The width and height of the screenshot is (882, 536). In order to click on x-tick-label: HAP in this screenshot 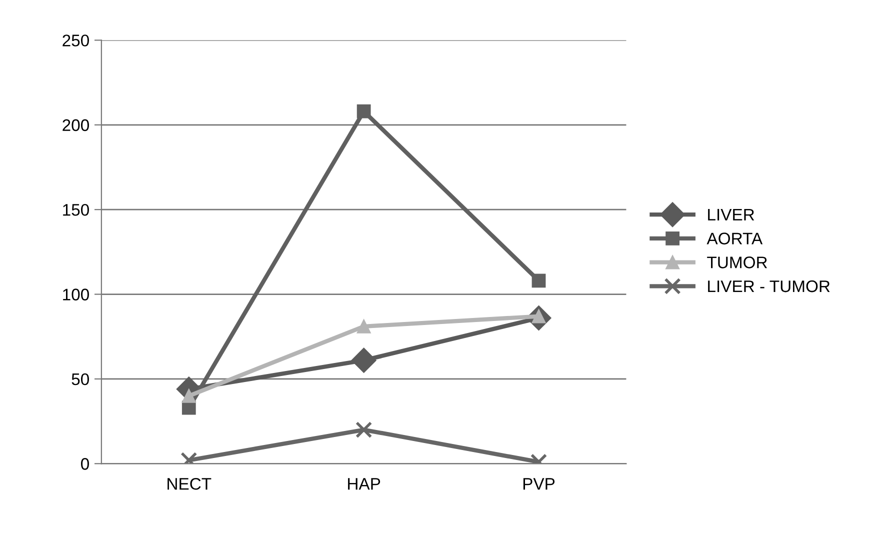, I will do `click(364, 484)`.